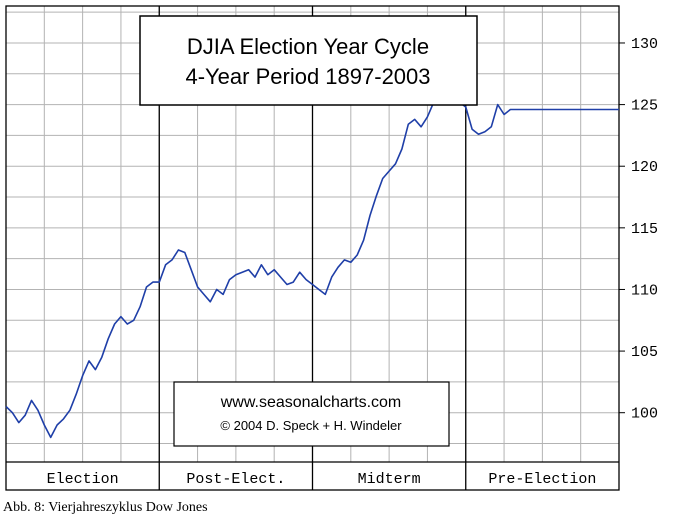 This screenshot has height=517, width=696. Describe the element at coordinates (644, 167) in the screenshot. I see `y-tick-label: 120` at that location.